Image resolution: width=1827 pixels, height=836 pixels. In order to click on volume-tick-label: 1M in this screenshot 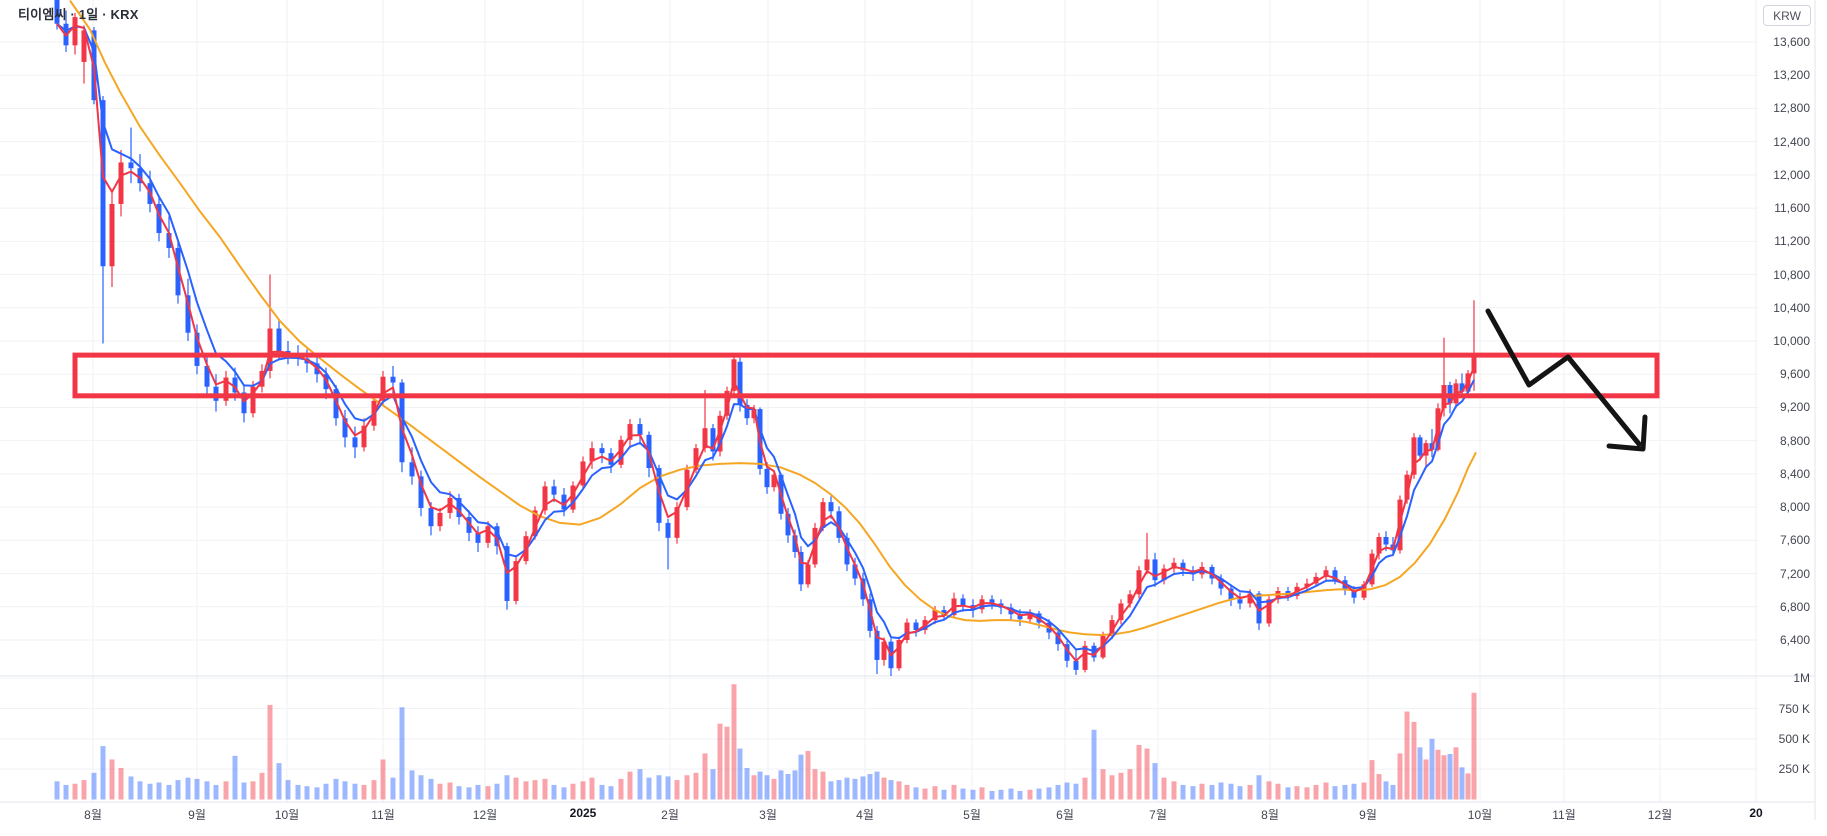, I will do `click(1801, 678)`.